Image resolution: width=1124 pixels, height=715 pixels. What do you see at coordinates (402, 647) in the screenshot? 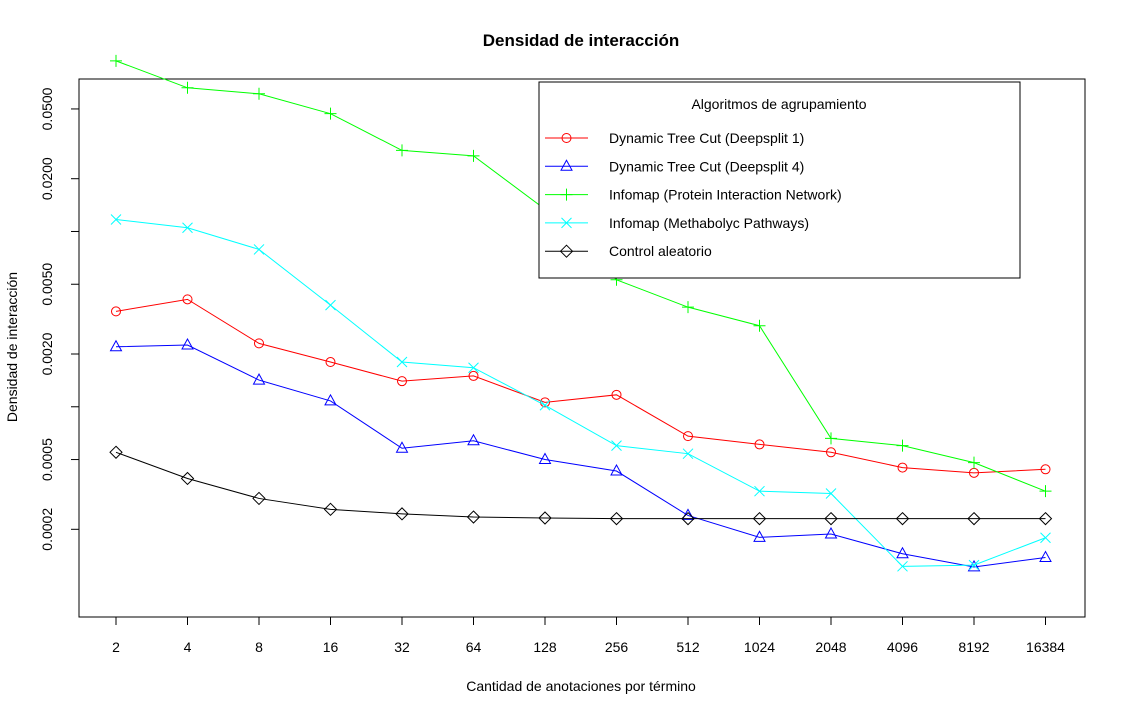
I see `x-tick-label: 32` at bounding box center [402, 647].